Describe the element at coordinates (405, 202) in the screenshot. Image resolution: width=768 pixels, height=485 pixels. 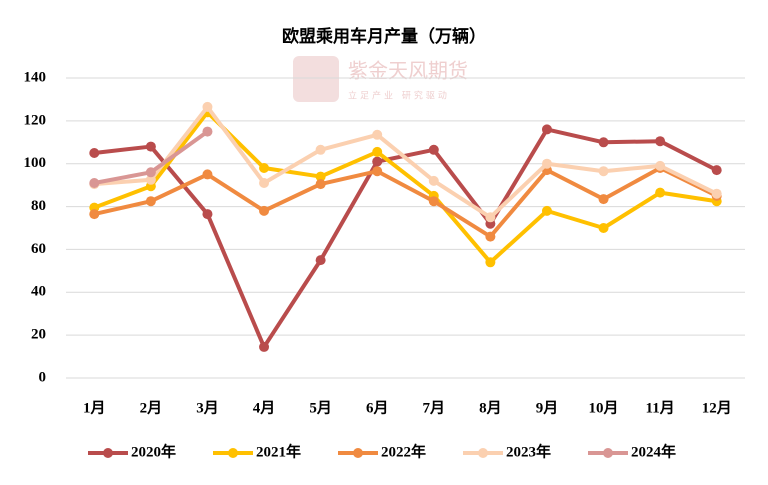
I see `series-line` at that location.